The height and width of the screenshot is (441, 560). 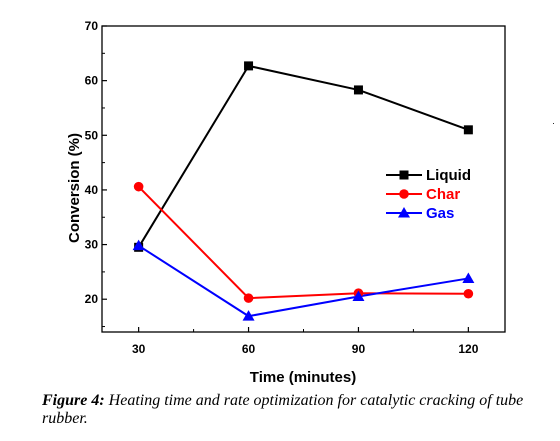 What do you see at coordinates (249, 349) in the screenshot?
I see `x-tick-label: 60` at bounding box center [249, 349].